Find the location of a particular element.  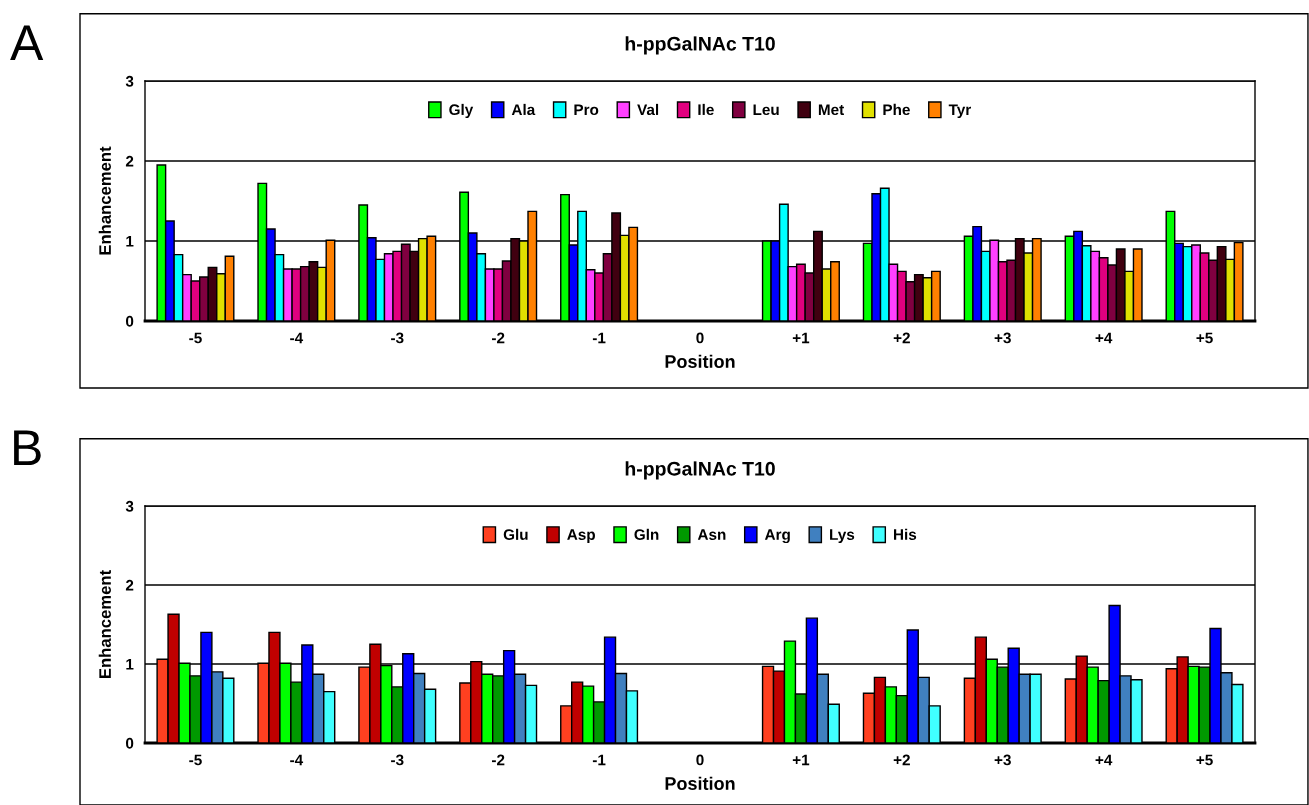

legend-label: Ala is located at coordinates (523, 109).